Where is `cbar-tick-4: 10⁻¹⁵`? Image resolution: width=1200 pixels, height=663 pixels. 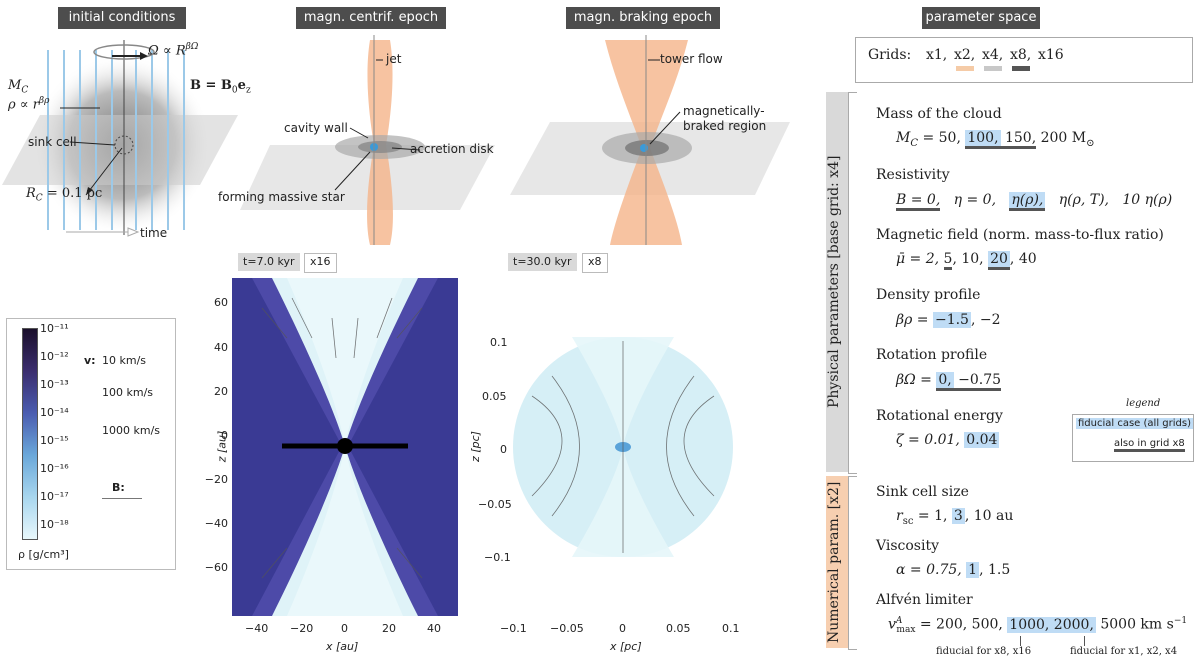 cbar-tick-4: 10⁻¹⁵ is located at coordinates (54, 440).